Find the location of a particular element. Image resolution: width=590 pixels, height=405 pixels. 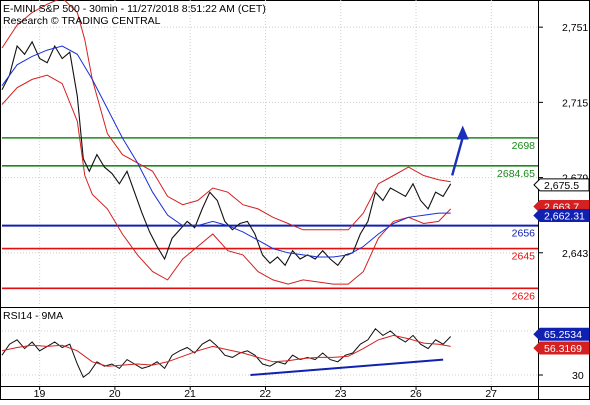

level-label-2645: 2645 is located at coordinates (524, 257).